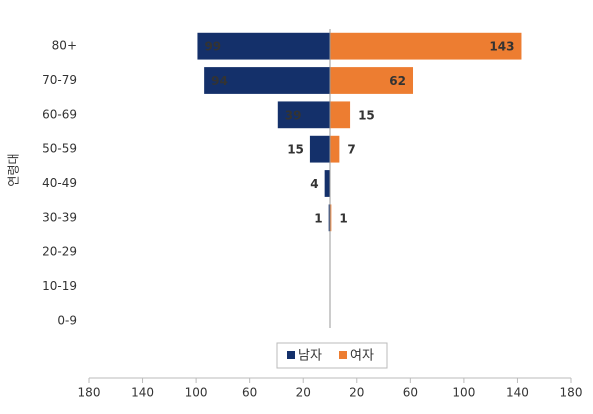 This screenshot has height=414, width=593. Describe the element at coordinates (314, 184) in the screenshot. I see `data-label: 4` at that location.